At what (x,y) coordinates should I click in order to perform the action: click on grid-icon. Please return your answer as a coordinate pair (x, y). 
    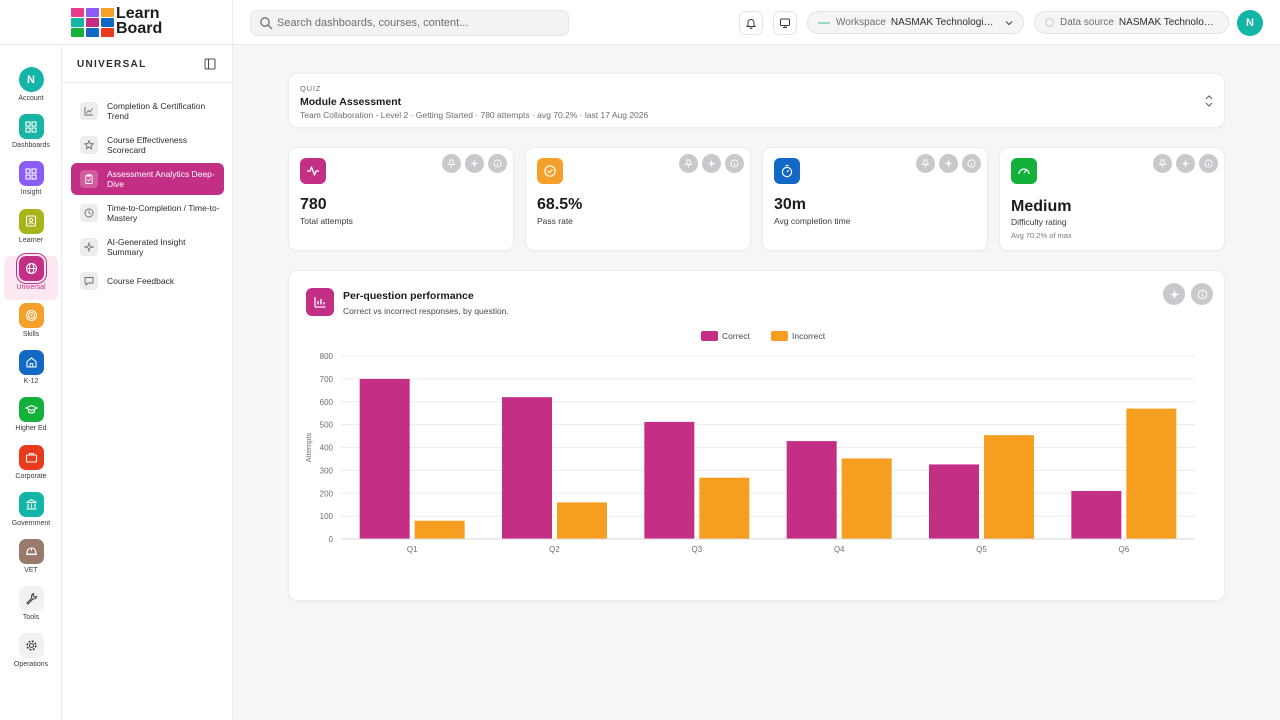
    Looking at the image, I should click on (31, 174).